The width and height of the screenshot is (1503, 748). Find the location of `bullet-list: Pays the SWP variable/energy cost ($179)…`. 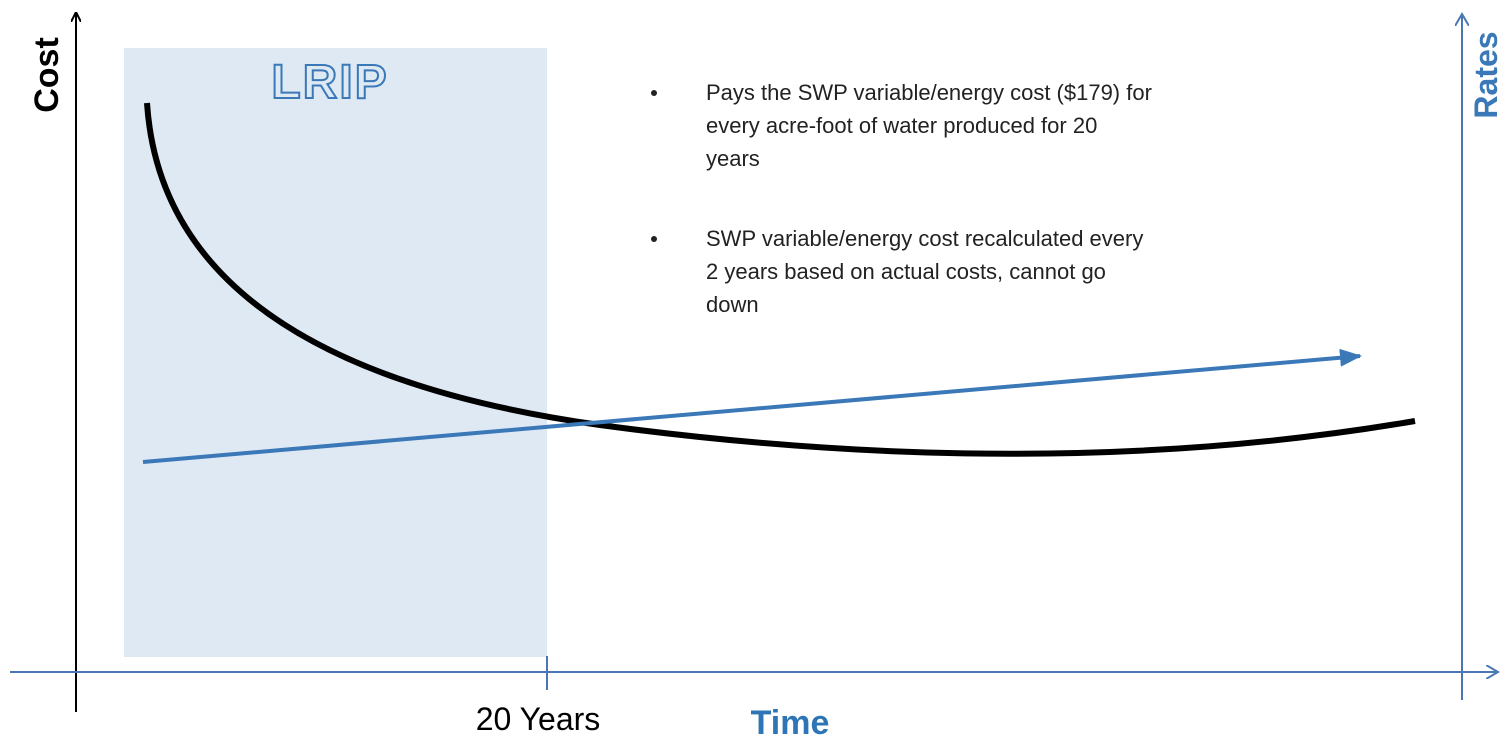

bullet-list: Pays the SWP variable/energy cost ($179)… is located at coordinates (901, 198).